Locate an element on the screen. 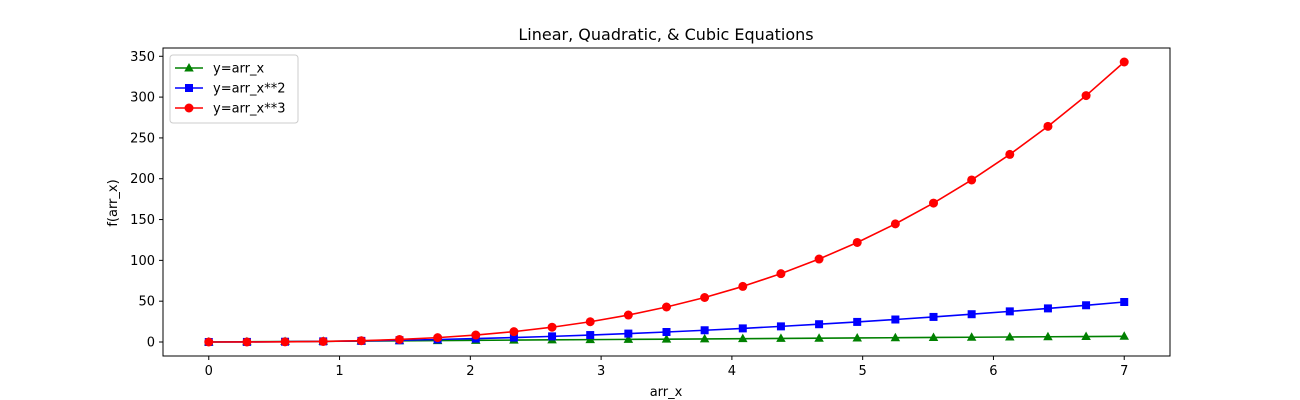 The width and height of the screenshot is (1300, 400). x-tick-label: 3 is located at coordinates (601, 371).